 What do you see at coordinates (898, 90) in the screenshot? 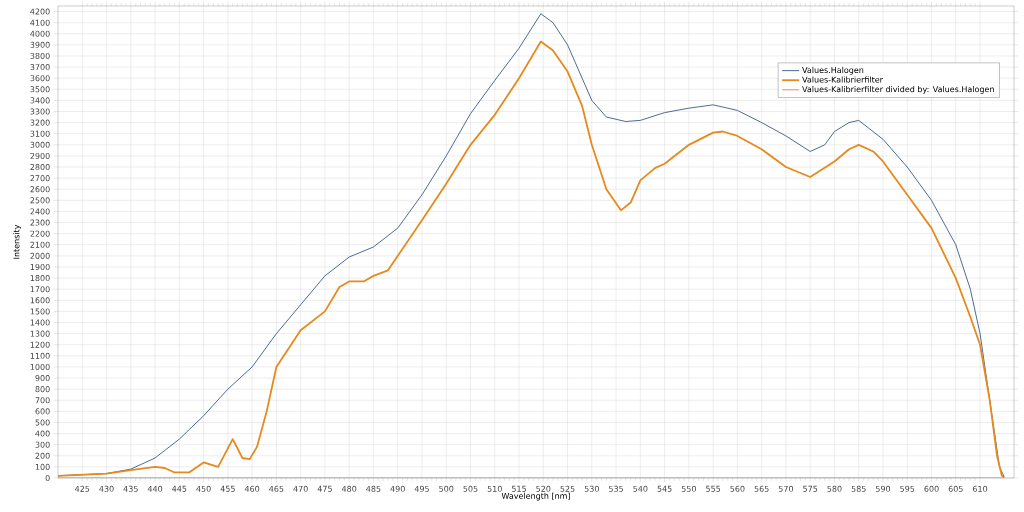
I see `legend-label: Values-Kalibrierfilter divided by: Values.Halogen` at bounding box center [898, 90].